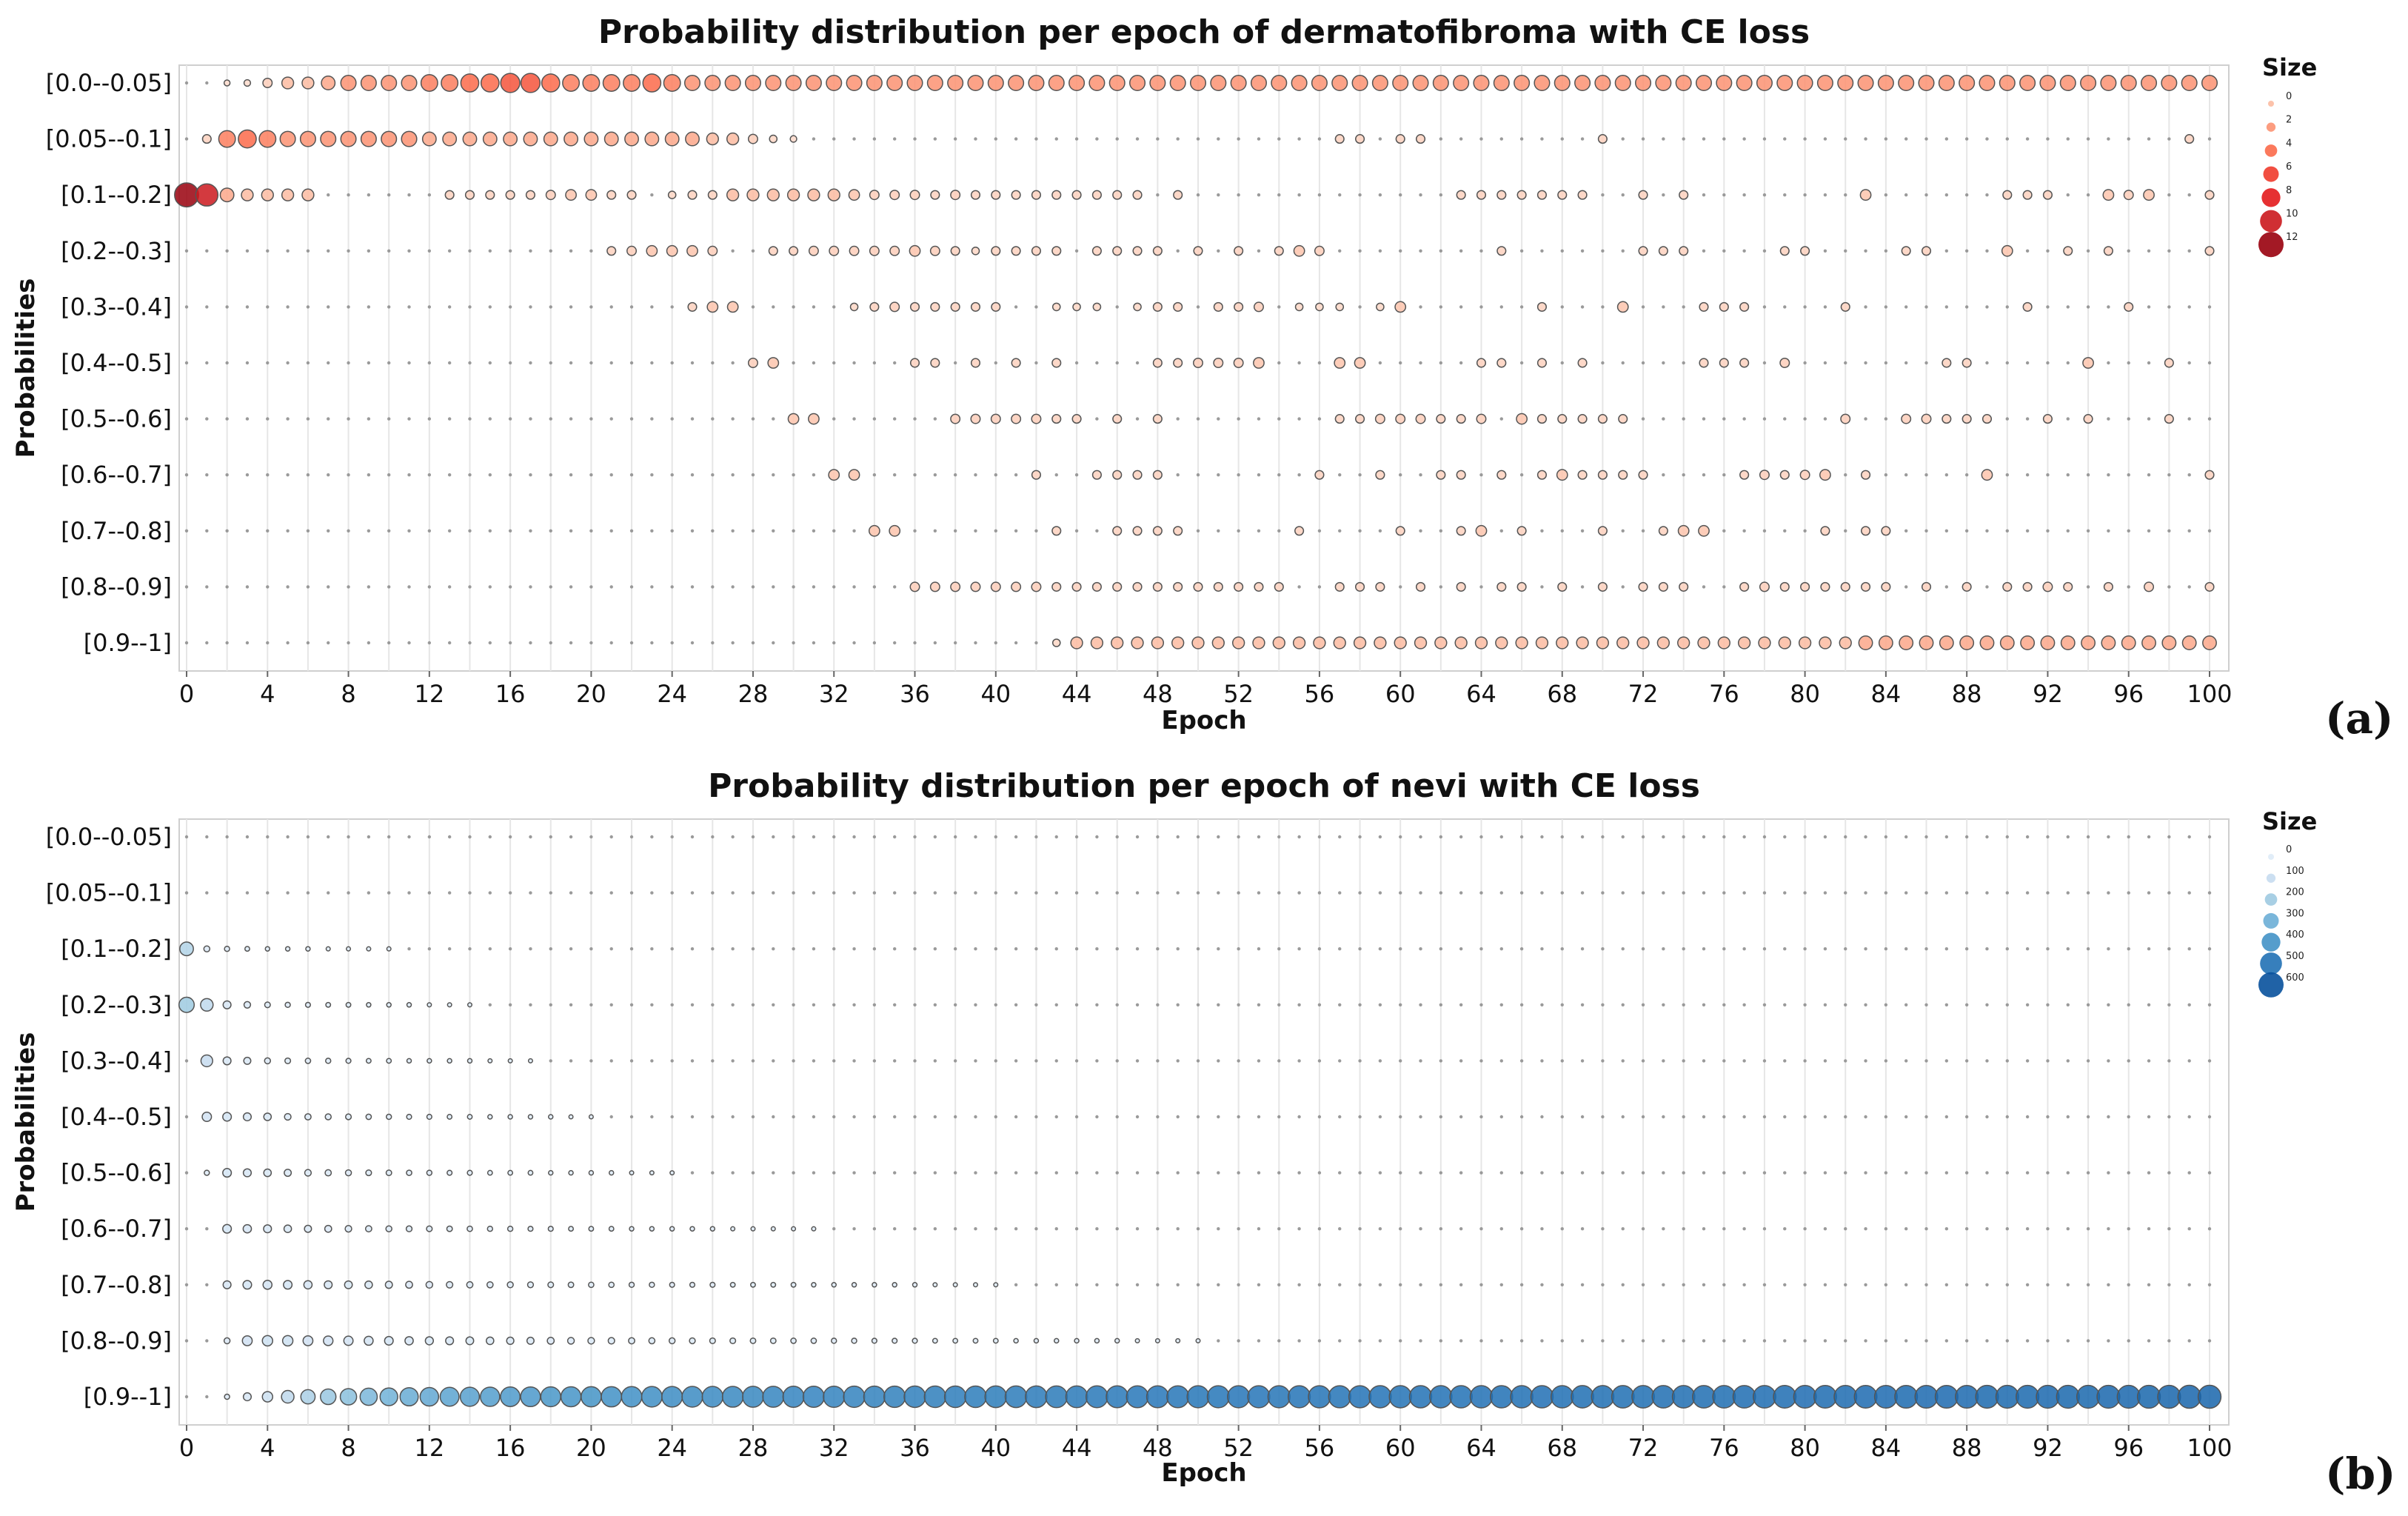 The image size is (2408, 1516). I want to click on x-tick-label: 16, so click(510, 1448).